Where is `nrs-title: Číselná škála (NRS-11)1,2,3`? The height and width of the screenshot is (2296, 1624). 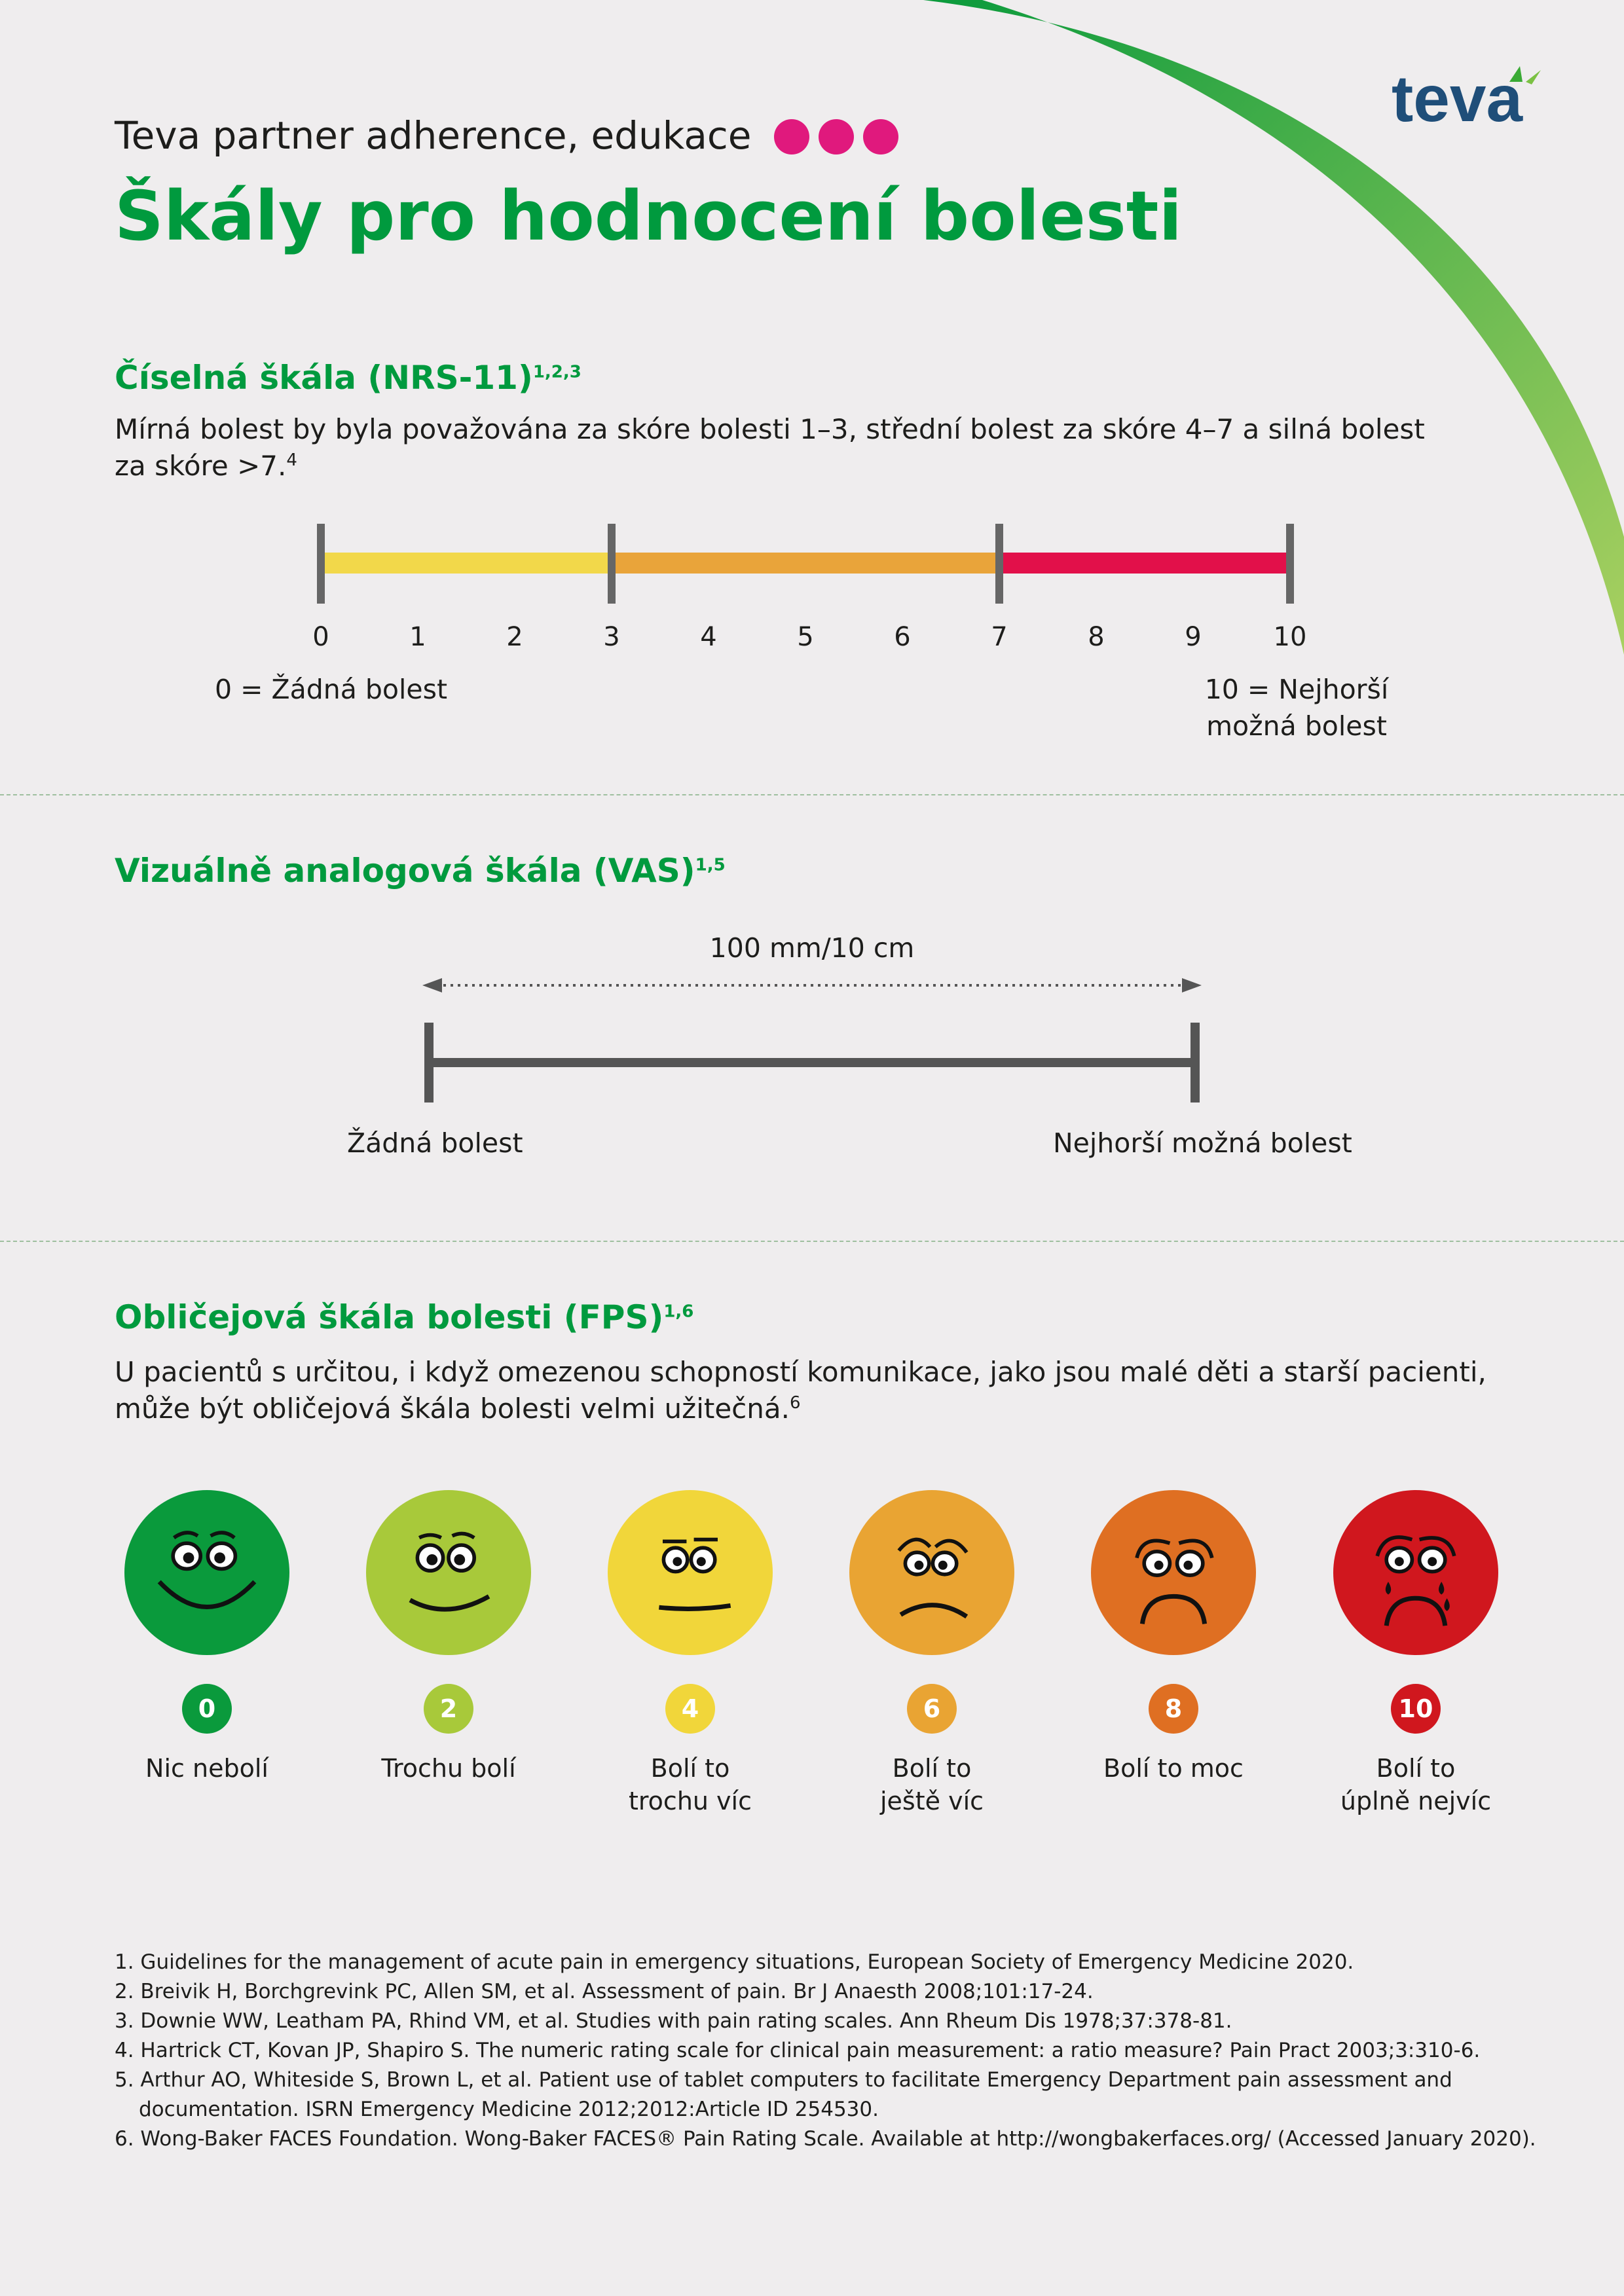 nrs-title: Číselná škála (NRS-11)1,2,3 is located at coordinates (348, 378).